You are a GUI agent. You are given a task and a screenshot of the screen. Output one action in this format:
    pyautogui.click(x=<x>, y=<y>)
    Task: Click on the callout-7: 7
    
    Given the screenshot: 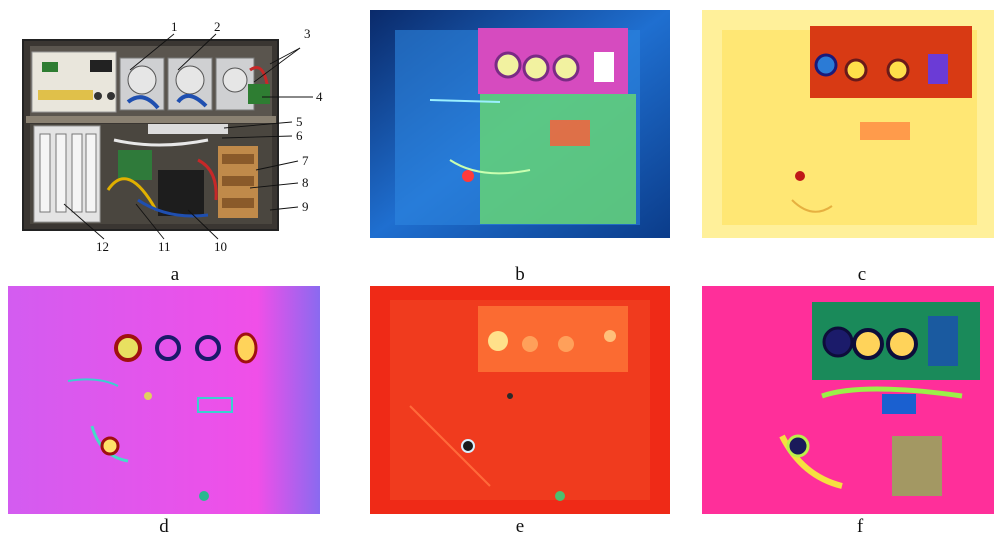 What is the action you would take?
    pyautogui.click(x=305, y=160)
    